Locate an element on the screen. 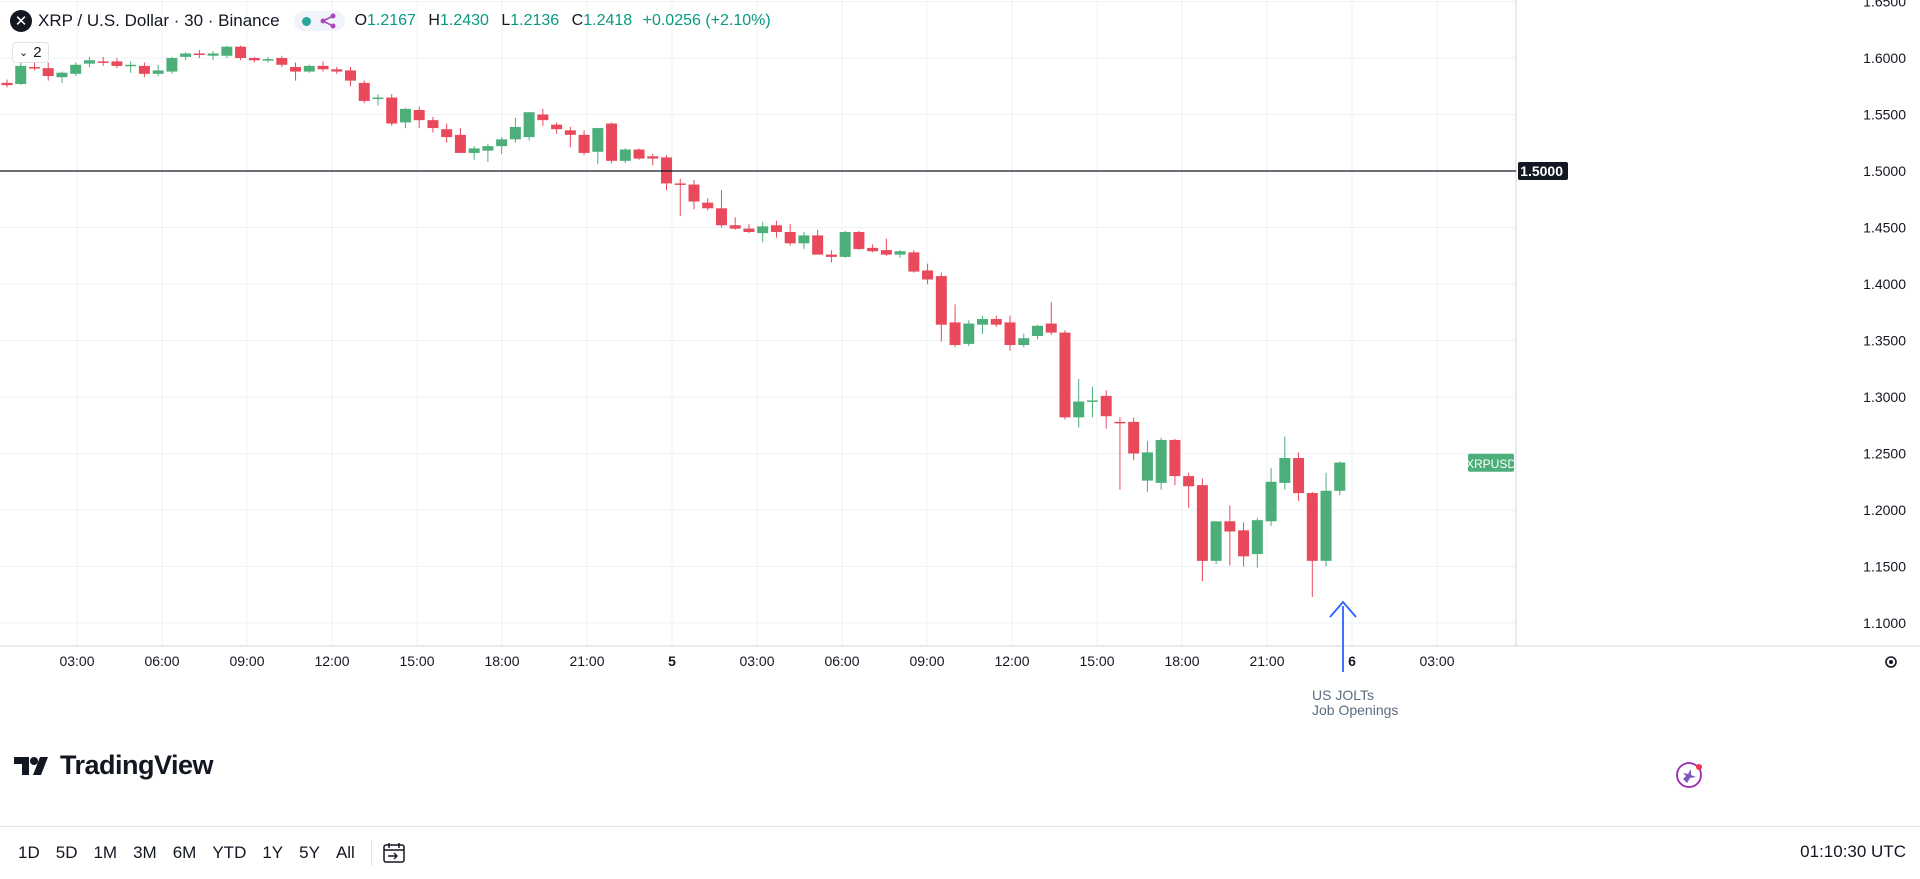  range-all: All is located at coordinates (345, 852).